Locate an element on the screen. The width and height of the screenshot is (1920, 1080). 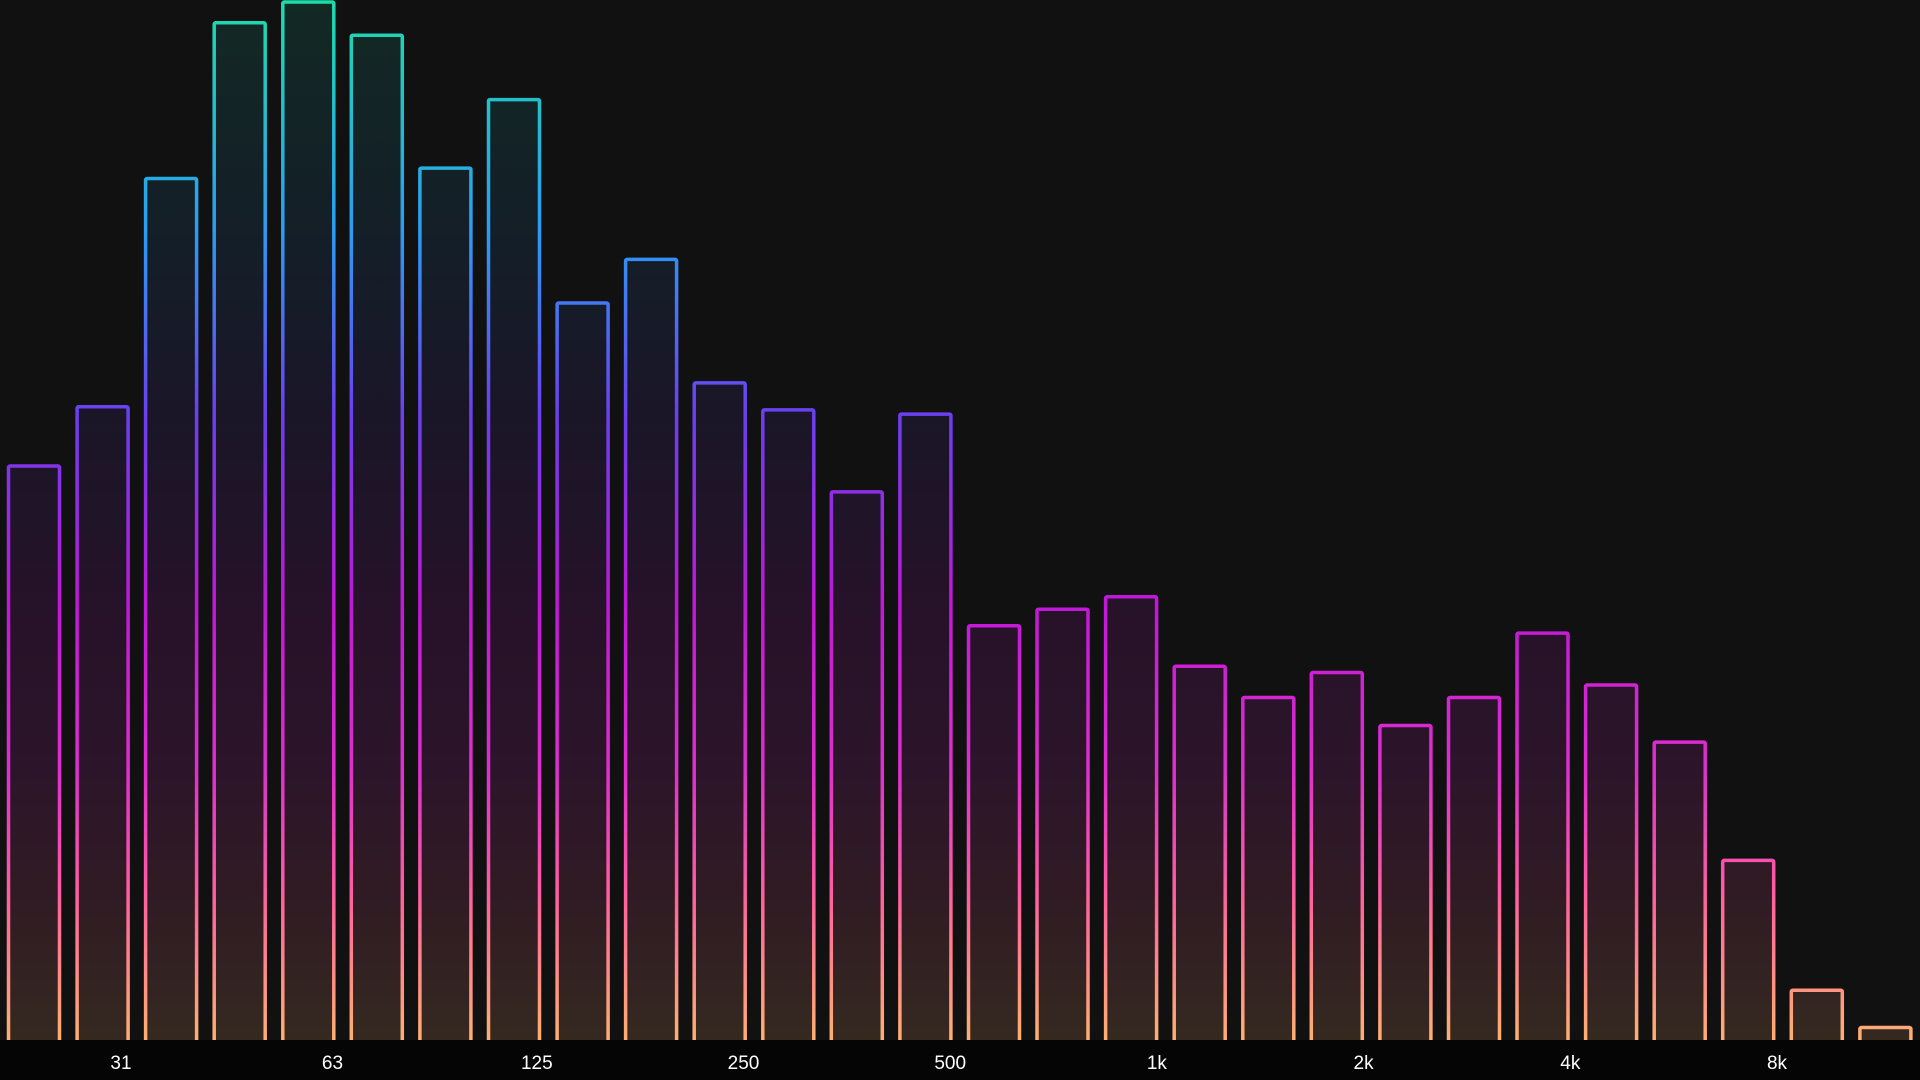
frequency-tick-label: 2k is located at coordinates (1364, 1063).